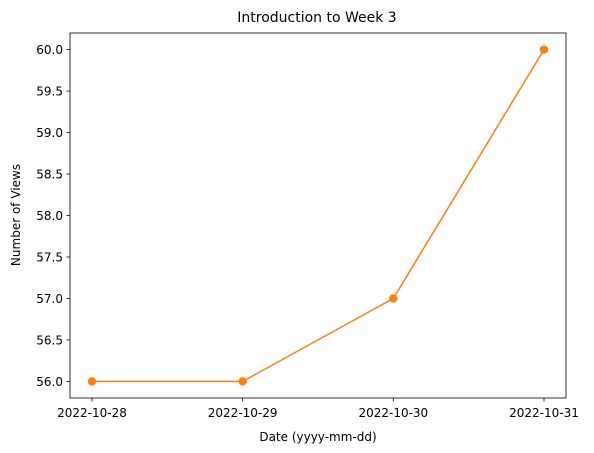 The width and height of the screenshot is (594, 453). I want to click on y-tick-label: 57.0, so click(49, 299).